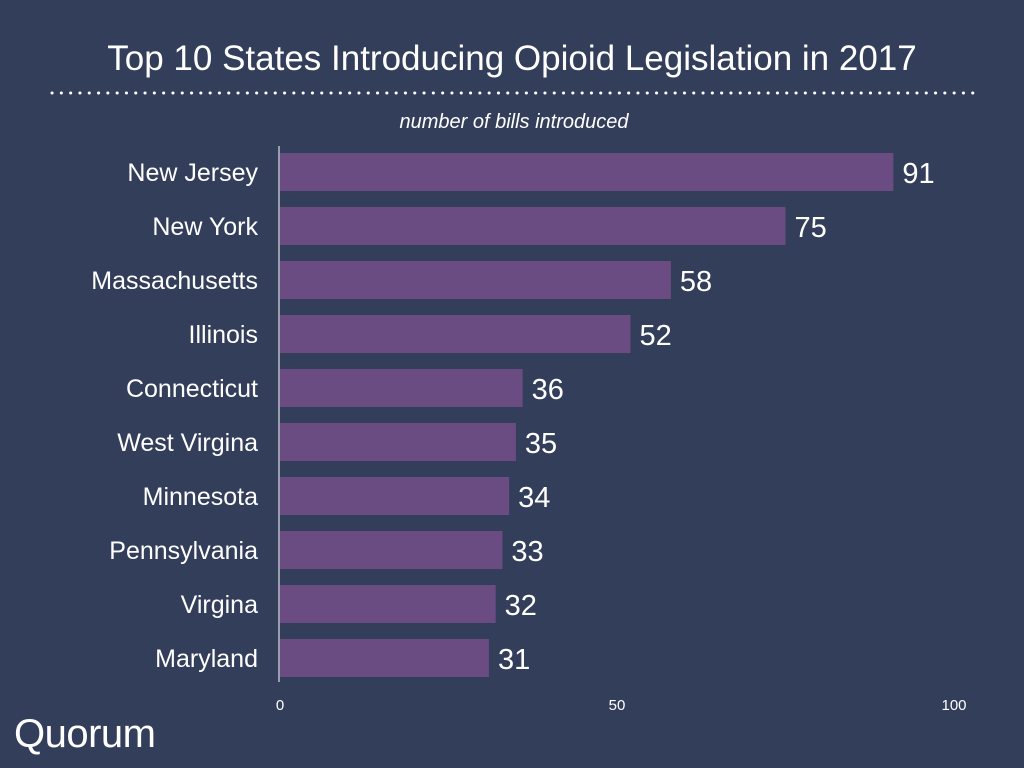 The width and height of the screenshot is (1024, 768). What do you see at coordinates (388, 604) in the screenshot?
I see `bar-virgina` at bounding box center [388, 604].